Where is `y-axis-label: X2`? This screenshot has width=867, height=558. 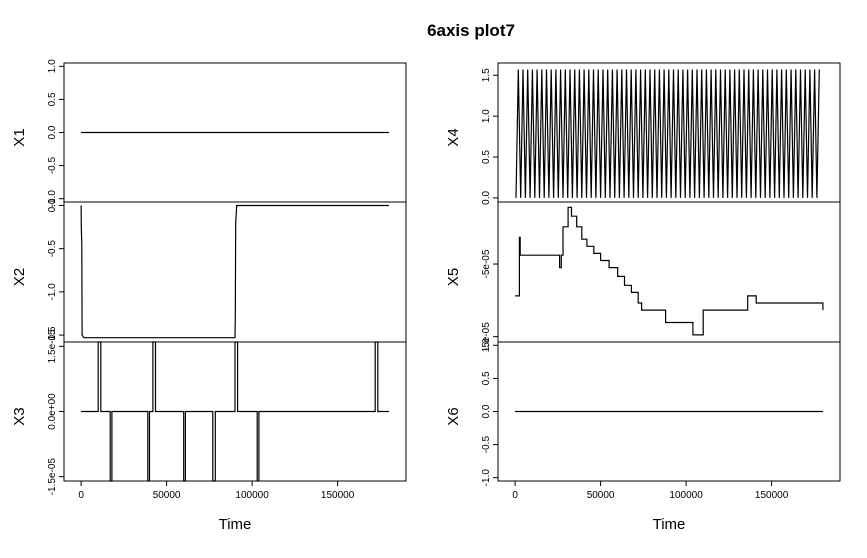
y-axis-label: X2 is located at coordinates (19, 277).